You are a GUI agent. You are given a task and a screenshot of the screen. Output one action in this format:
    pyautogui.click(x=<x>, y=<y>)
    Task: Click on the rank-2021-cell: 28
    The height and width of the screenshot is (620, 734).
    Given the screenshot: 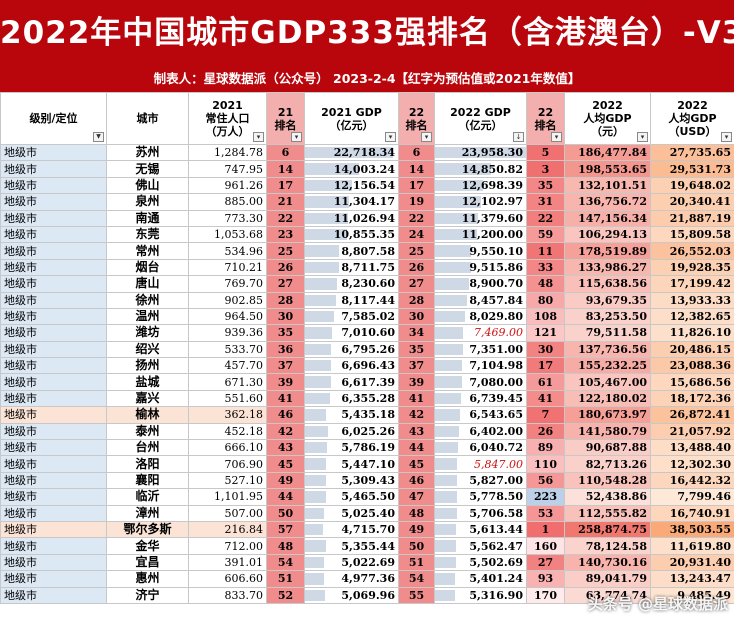 What is the action you would take?
    pyautogui.click(x=285, y=300)
    